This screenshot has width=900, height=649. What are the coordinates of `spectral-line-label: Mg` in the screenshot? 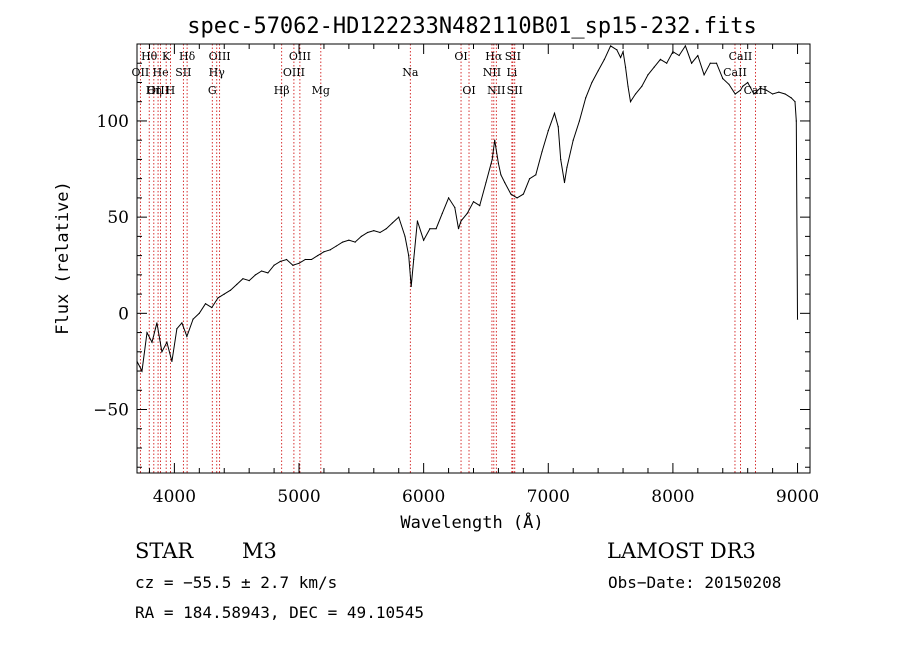 It's located at (321, 90).